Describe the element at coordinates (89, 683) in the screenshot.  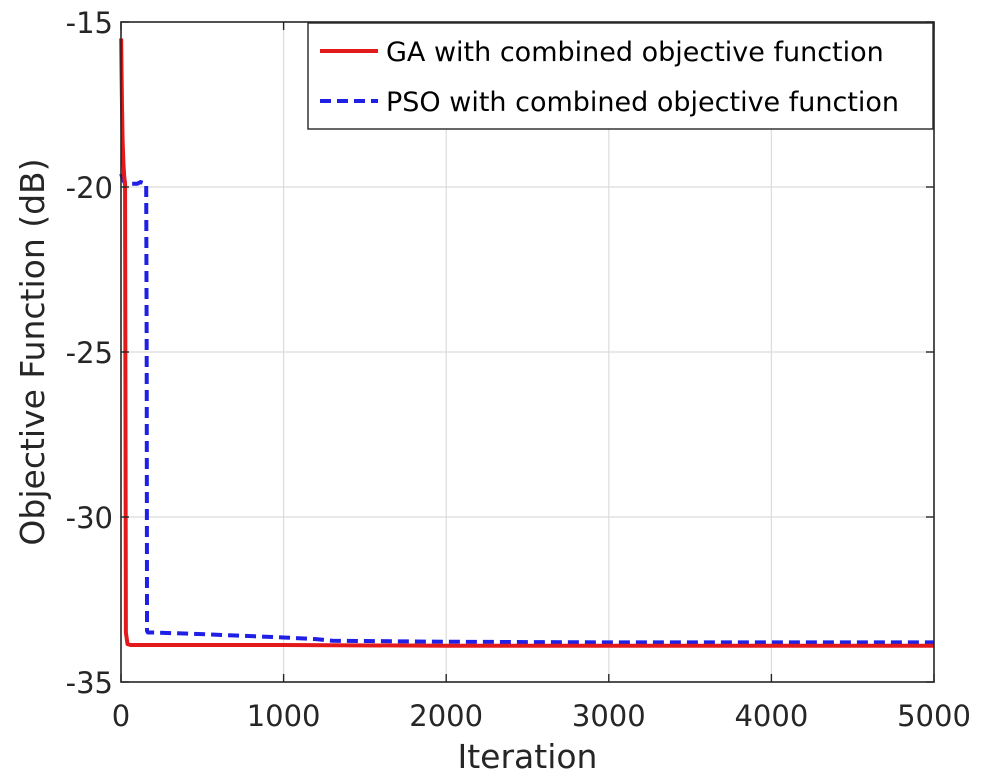
I see `y-tick-label: -35` at that location.